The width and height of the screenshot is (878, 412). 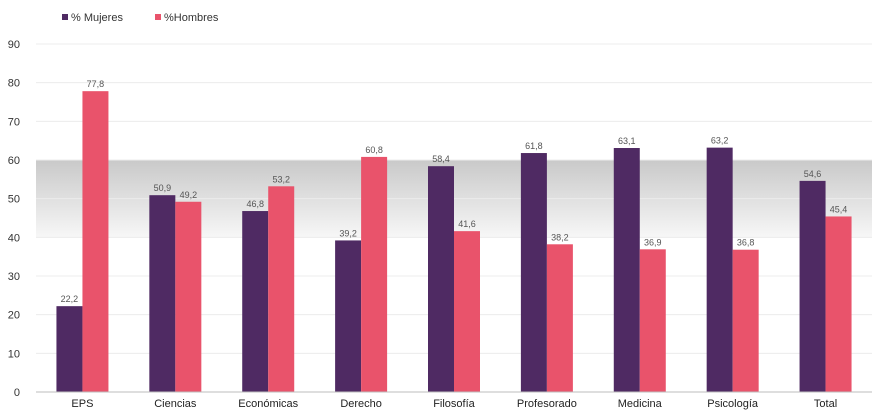 What do you see at coordinates (348, 233) in the screenshot?
I see `data-label: 39,2` at bounding box center [348, 233].